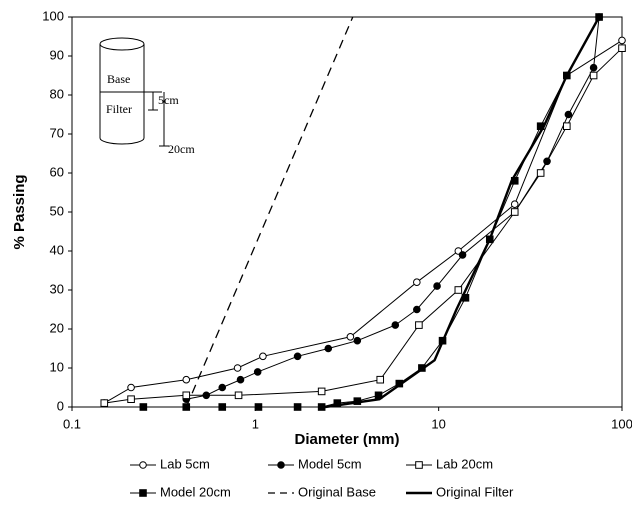  I want to click on y-tick-label: 90, so click(57, 54).